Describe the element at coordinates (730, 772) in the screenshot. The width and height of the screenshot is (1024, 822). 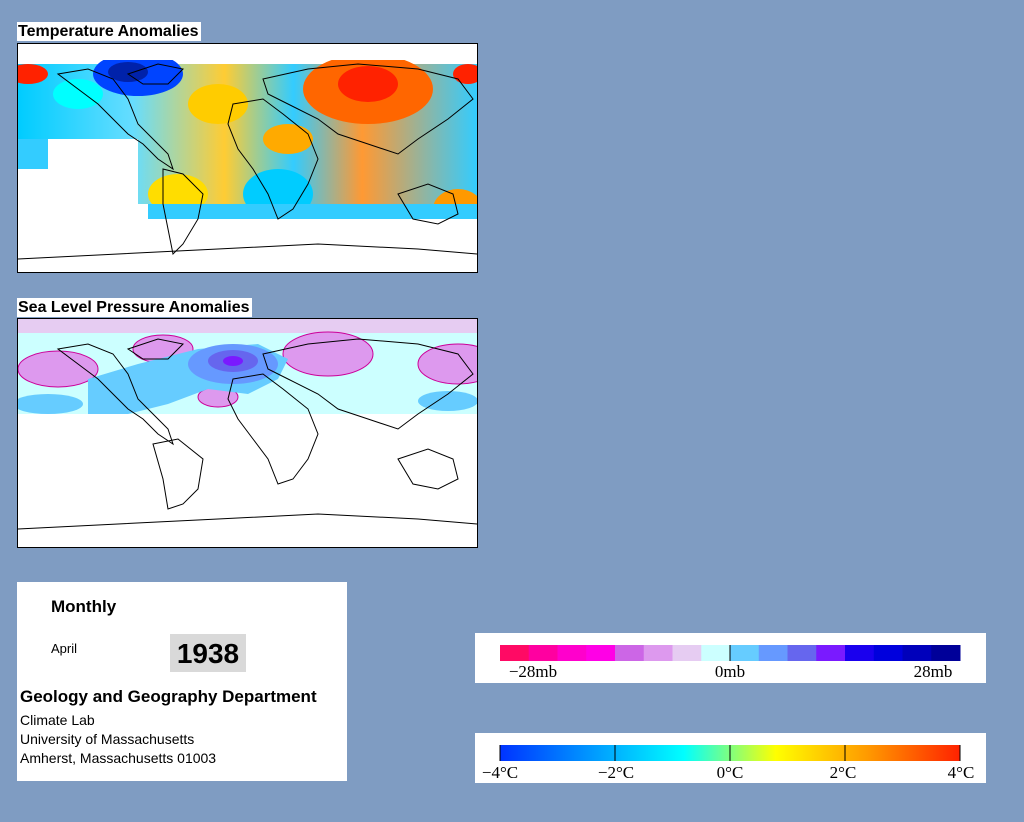
I see `temperature-label-zero: 0°C` at that location.